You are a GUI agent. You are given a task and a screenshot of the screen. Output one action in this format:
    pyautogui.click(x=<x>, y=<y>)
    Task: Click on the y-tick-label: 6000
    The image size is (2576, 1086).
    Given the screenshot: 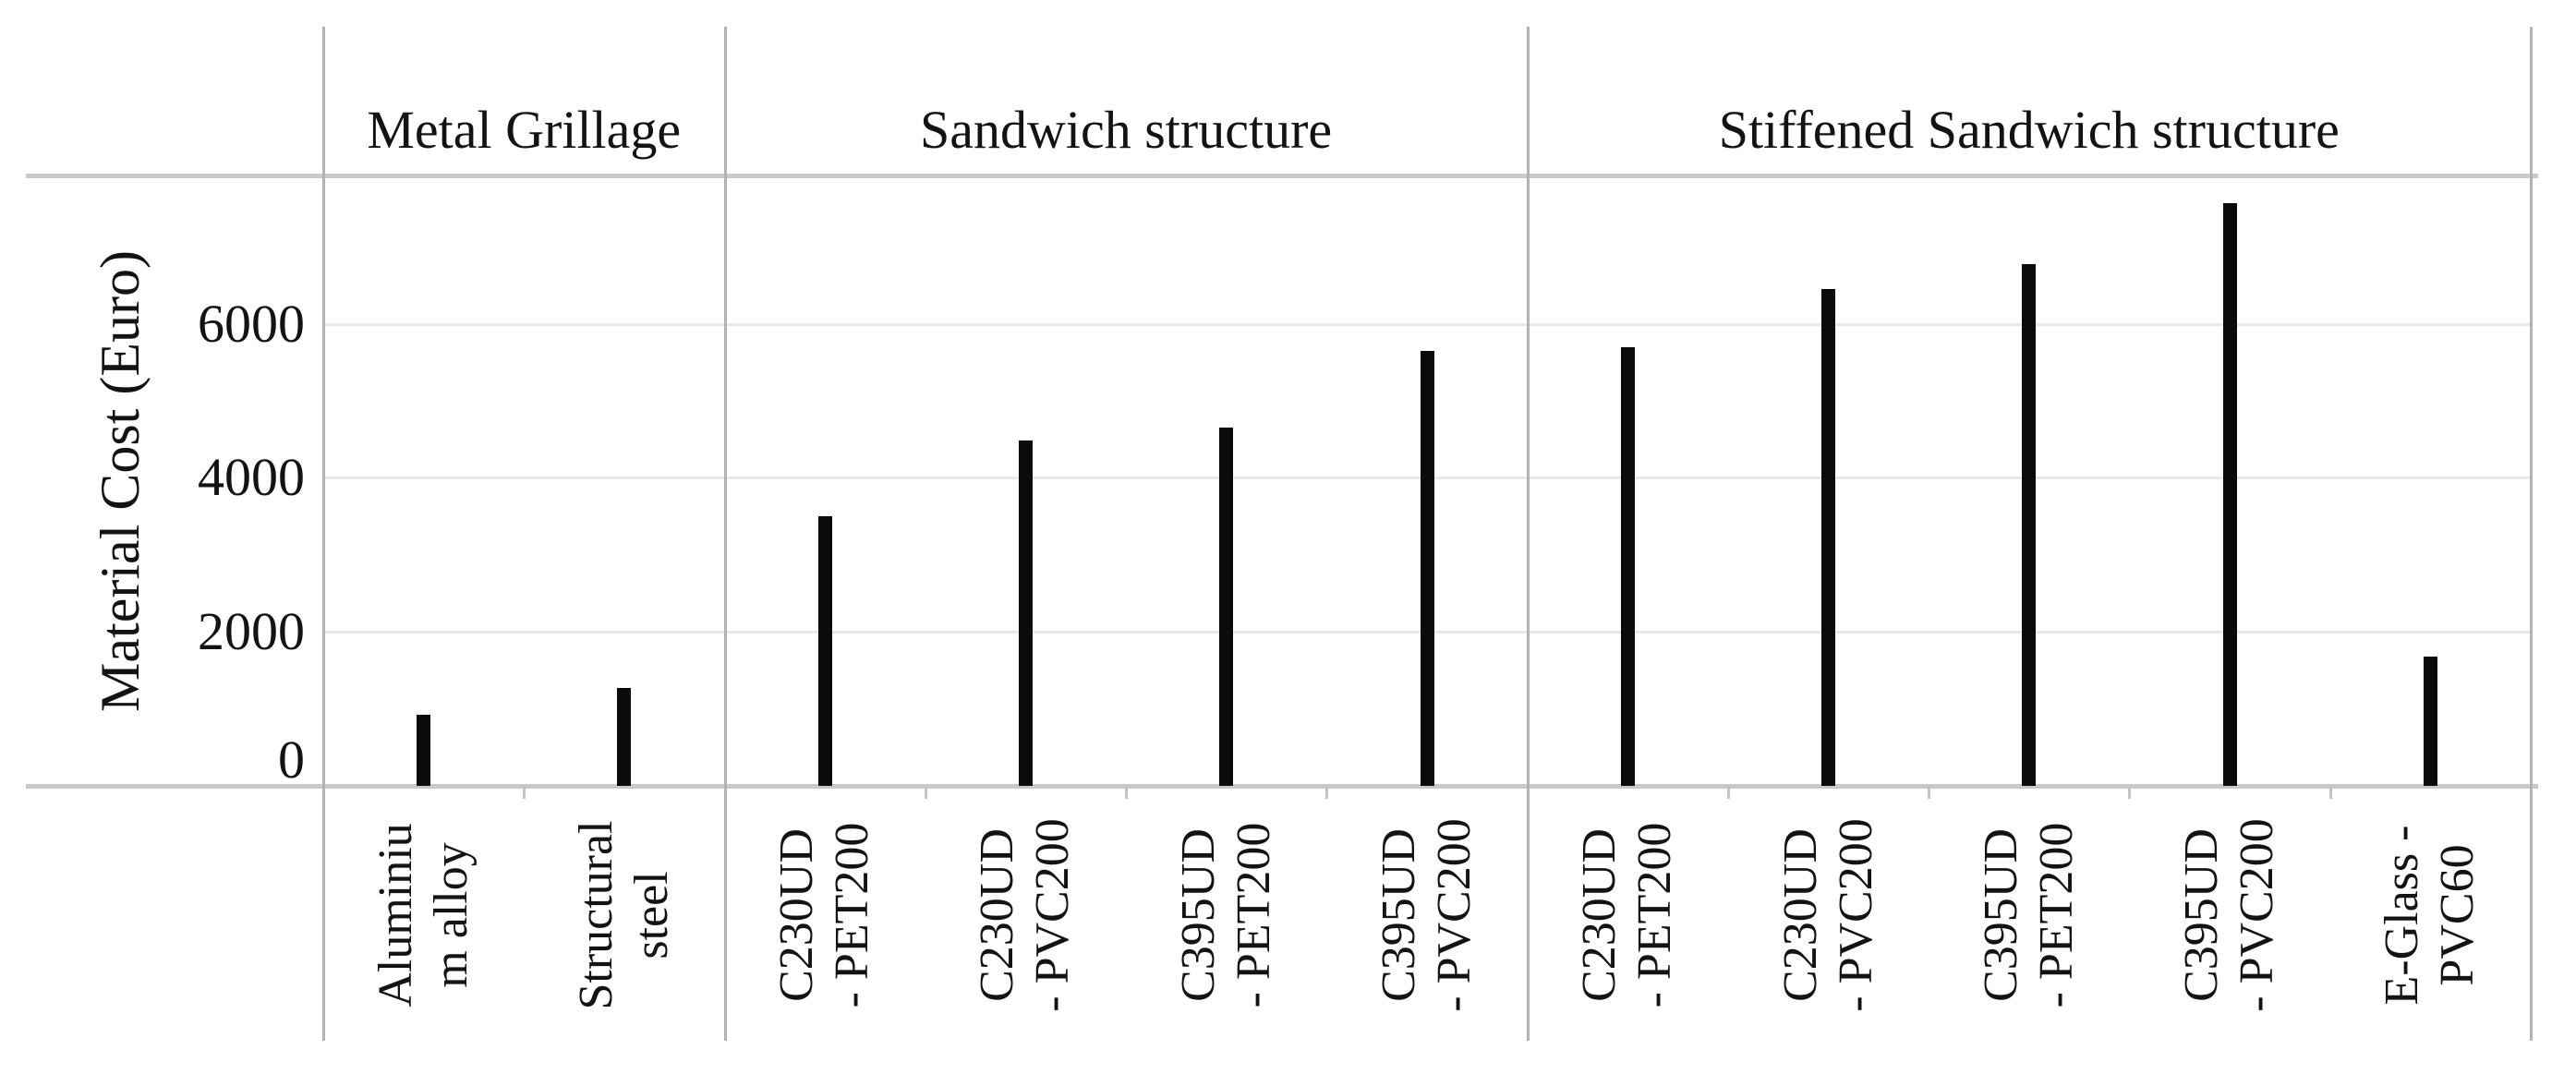 What is the action you would take?
    pyautogui.click(x=251, y=324)
    